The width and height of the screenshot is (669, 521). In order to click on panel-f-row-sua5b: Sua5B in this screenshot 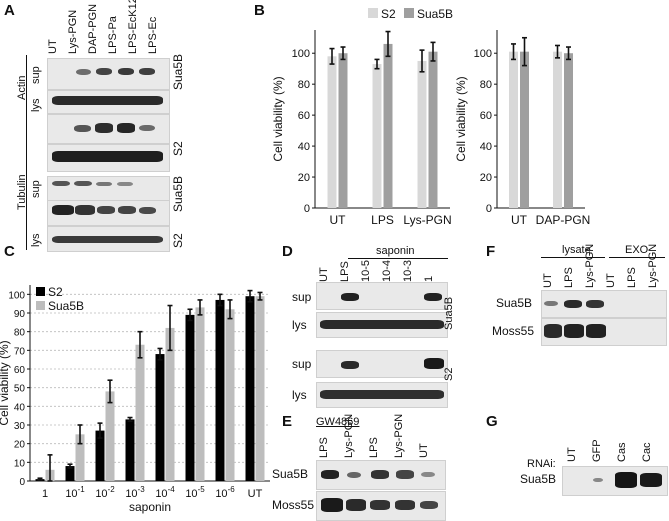, I will do `click(514, 303)`.